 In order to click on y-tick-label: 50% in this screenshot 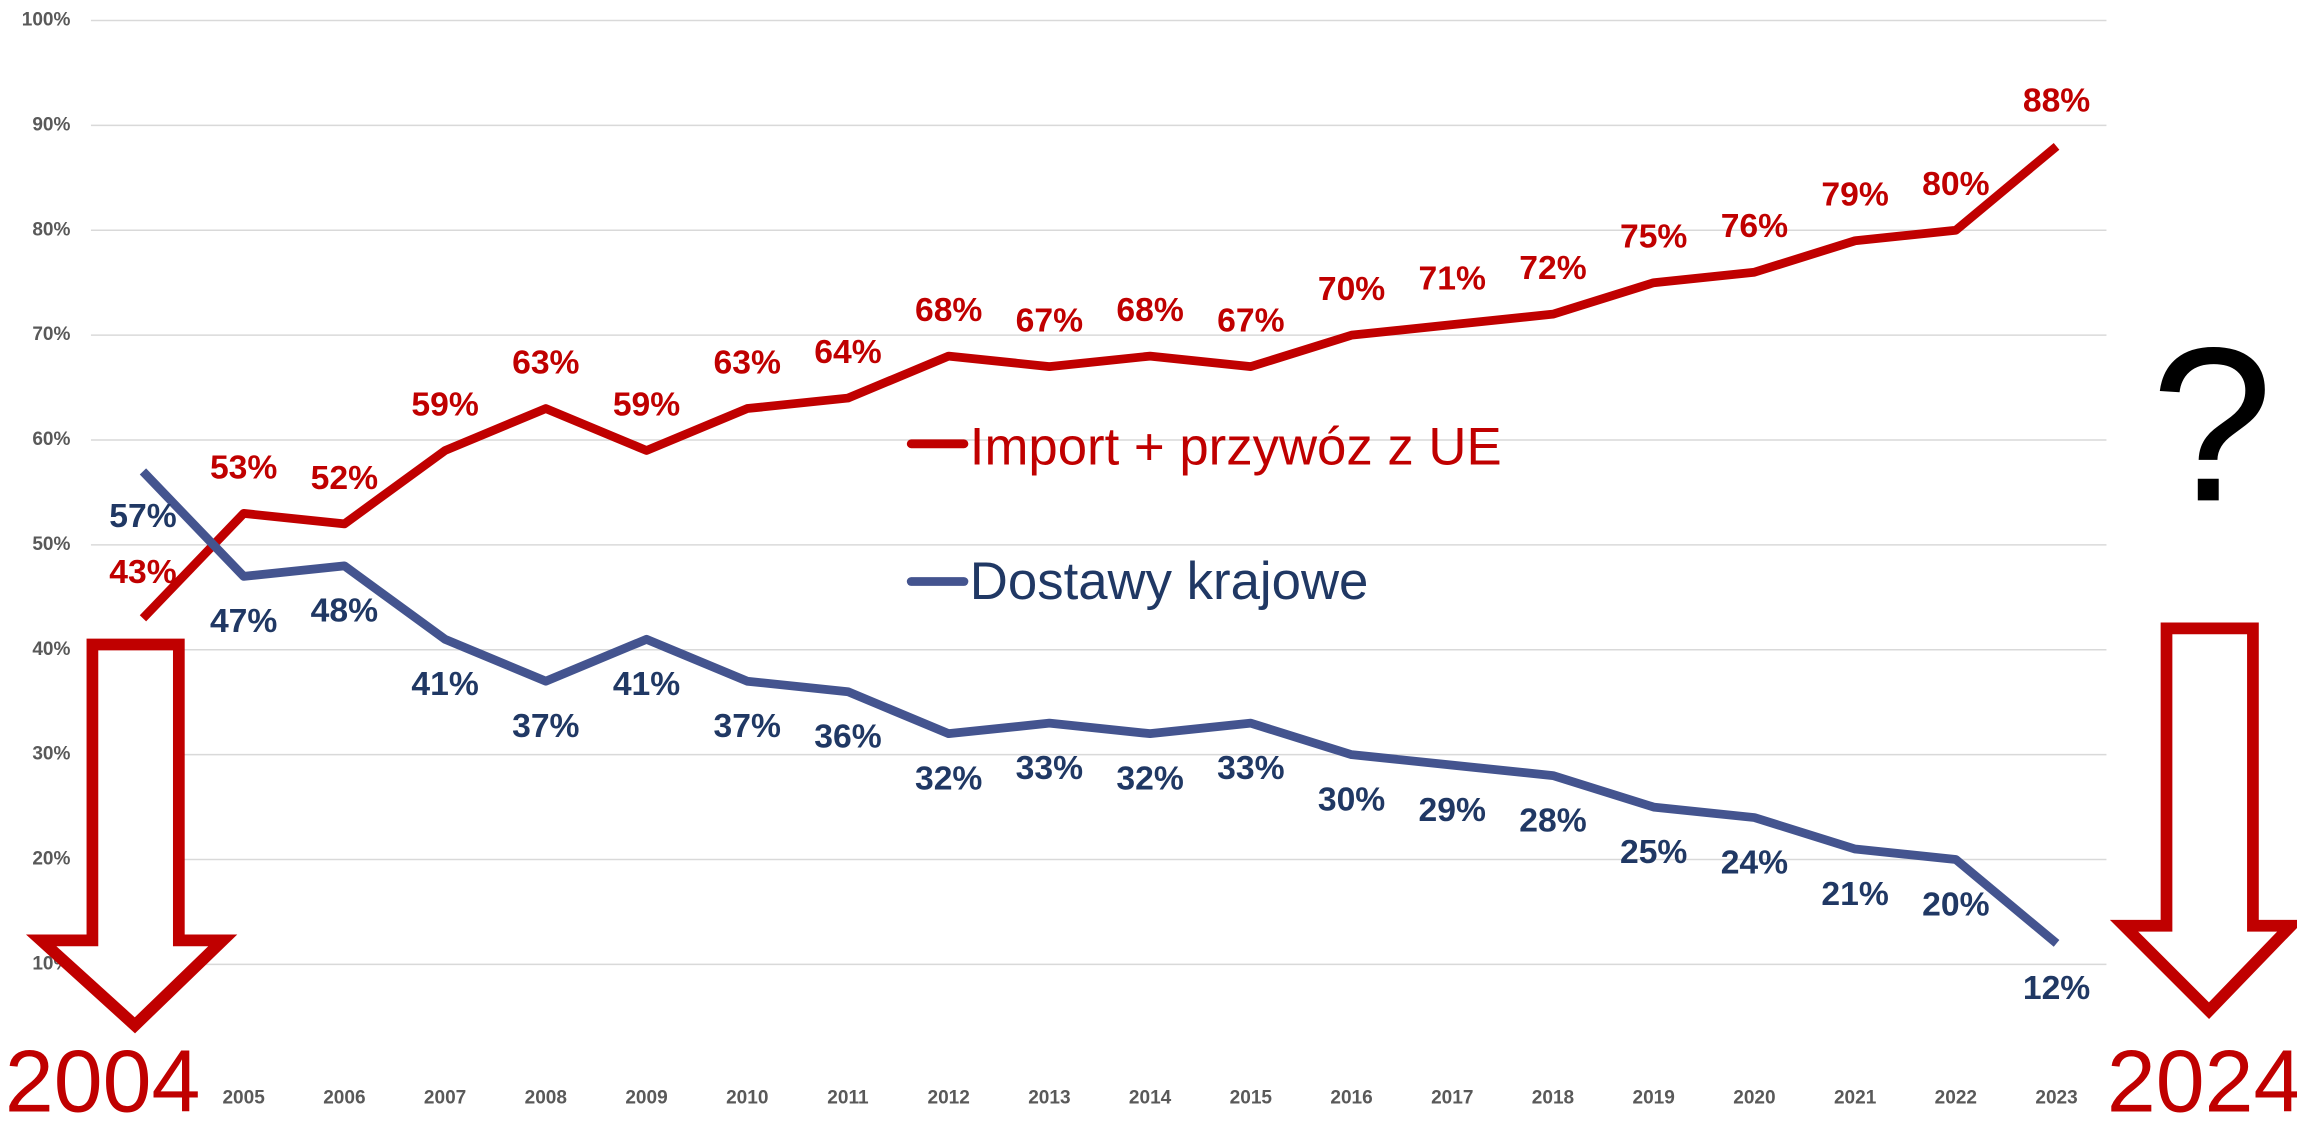, I will do `click(51, 544)`.